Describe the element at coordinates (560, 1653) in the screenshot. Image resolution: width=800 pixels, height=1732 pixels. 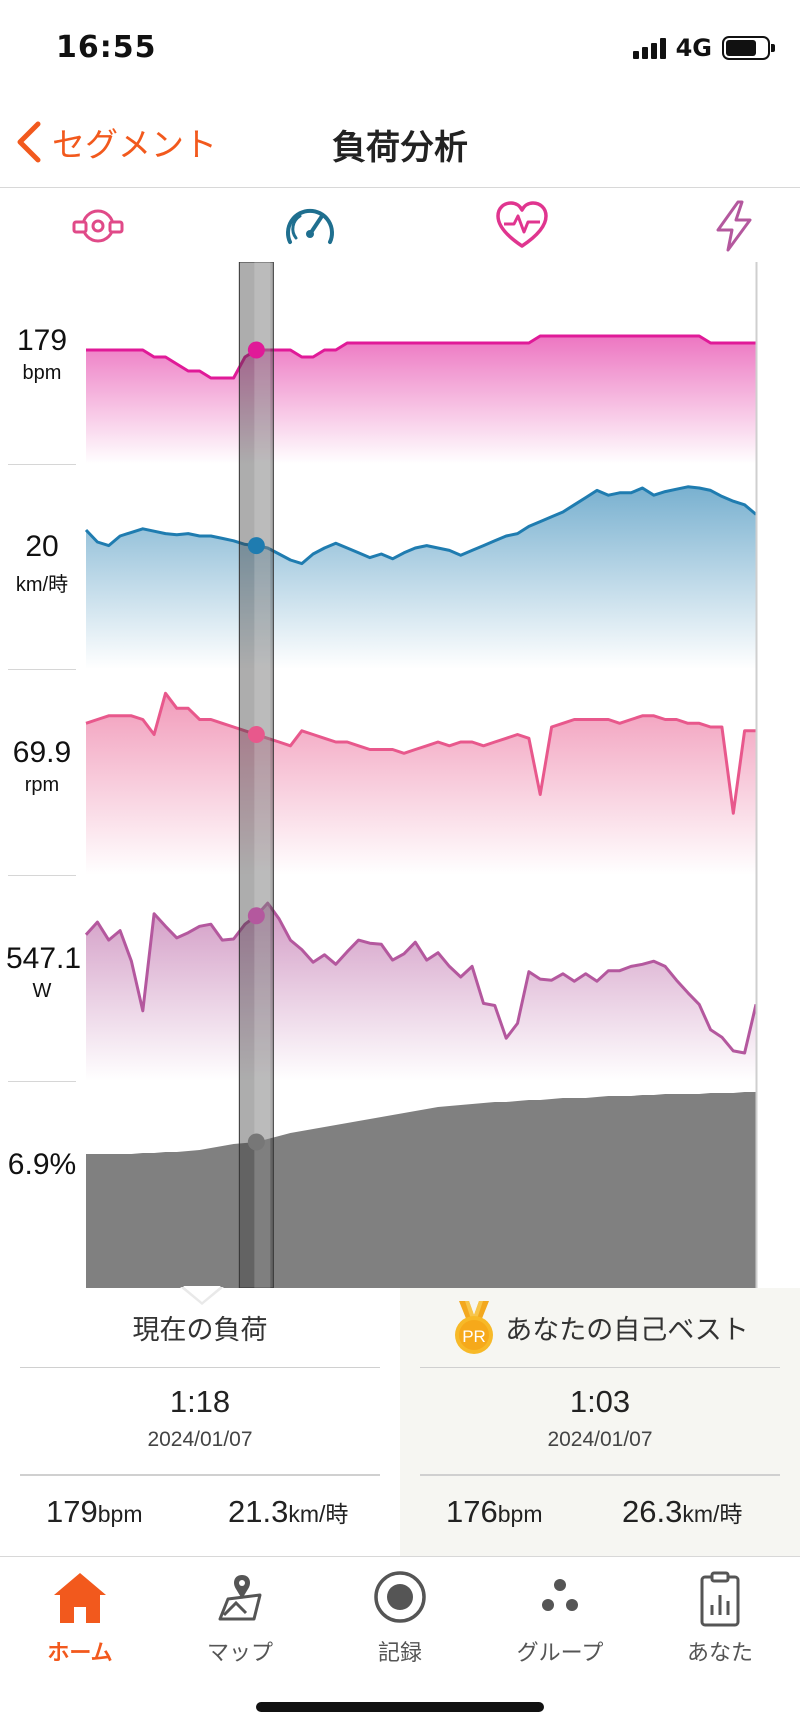
I see `tab-label: グループ` at that location.